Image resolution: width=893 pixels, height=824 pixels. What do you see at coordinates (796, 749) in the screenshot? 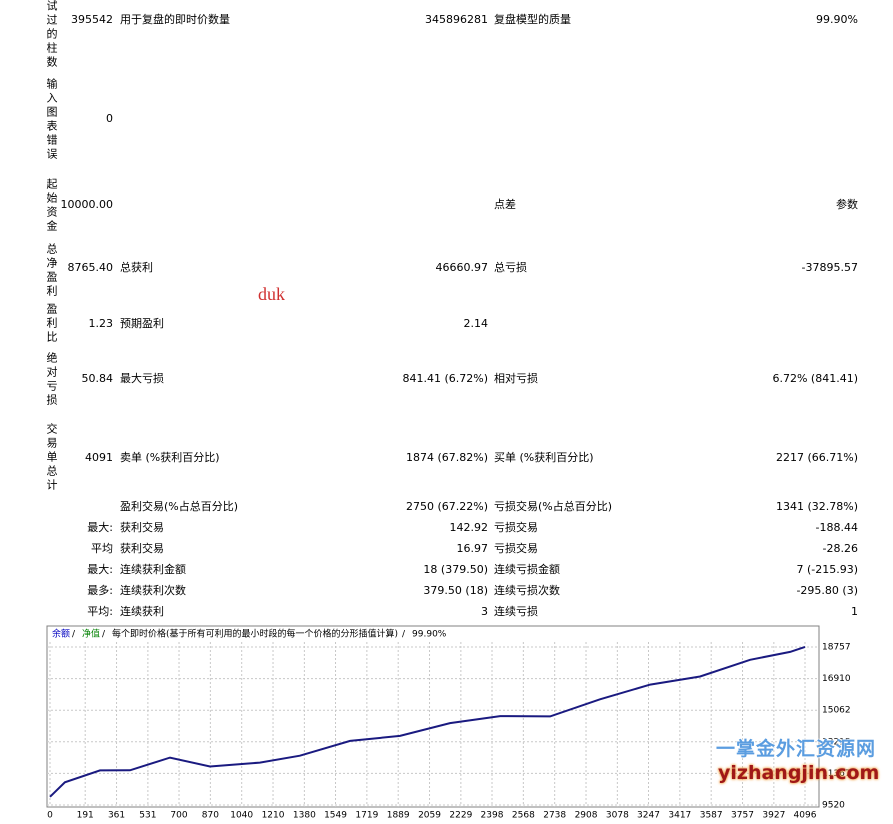
I see `watermark: 一掌金外汇资源网` at bounding box center [796, 749].